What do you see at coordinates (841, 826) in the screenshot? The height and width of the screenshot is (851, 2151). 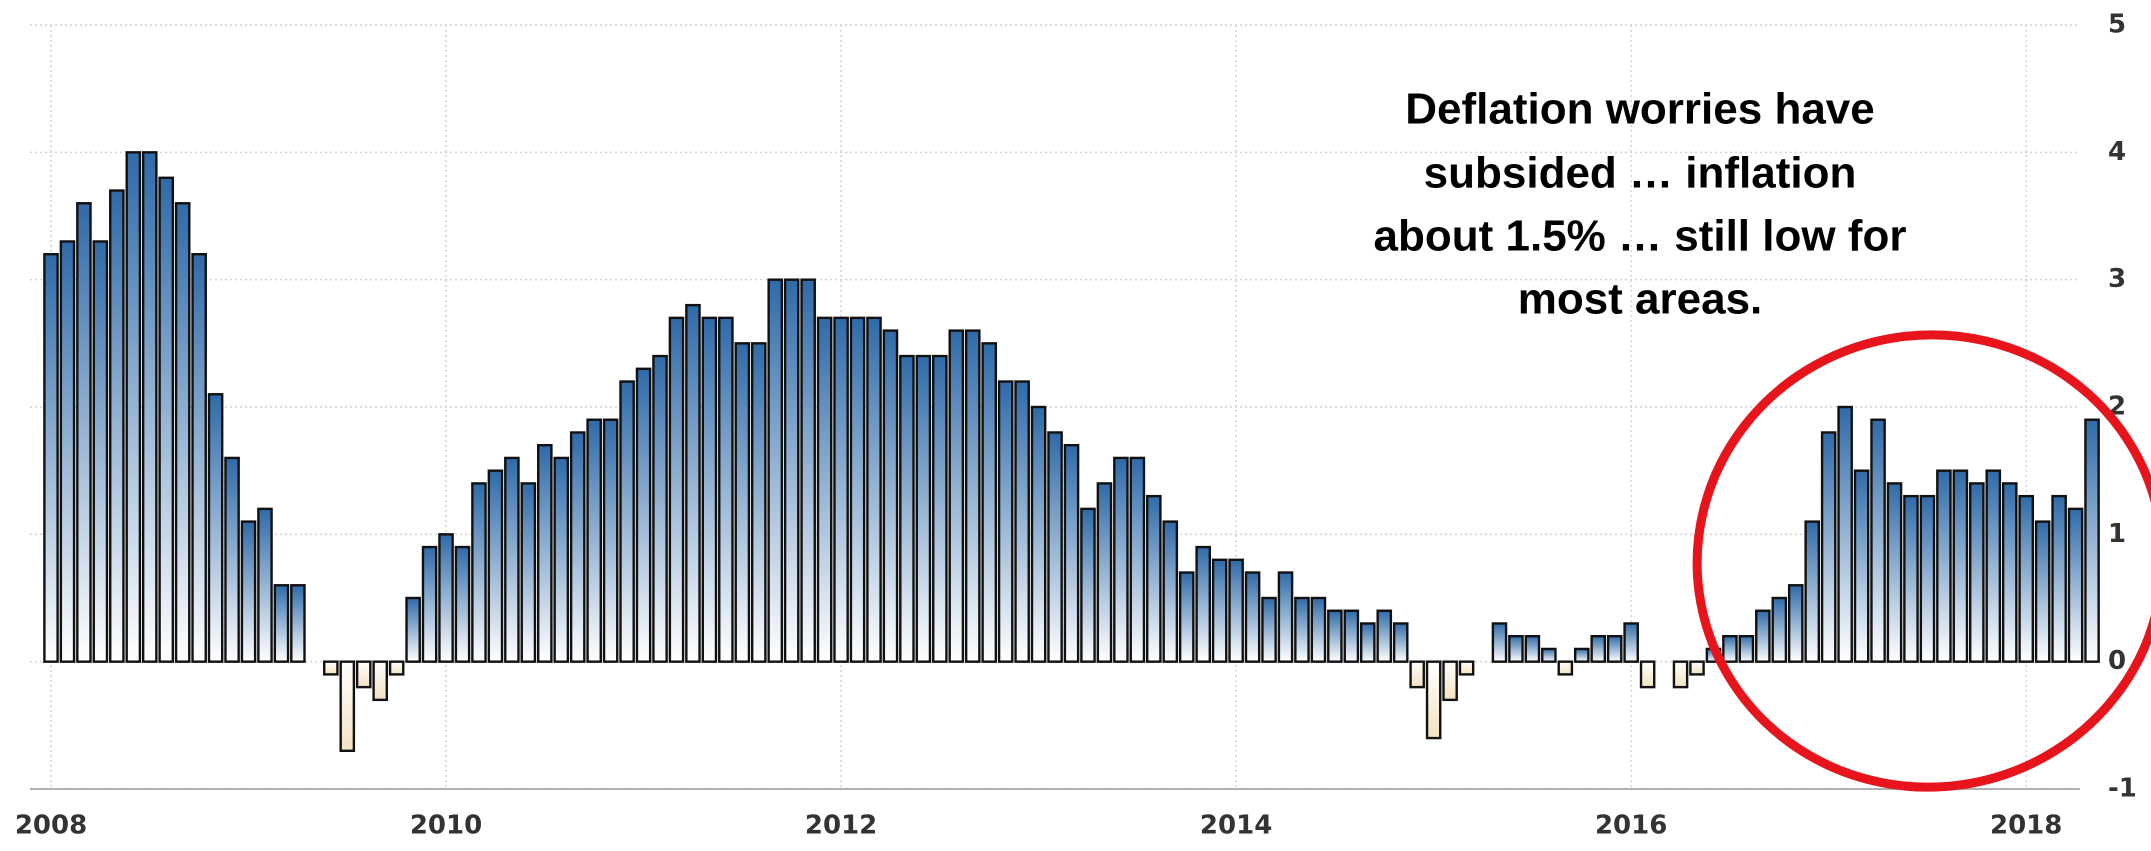 I see `x-tick-label: 2012` at bounding box center [841, 826].